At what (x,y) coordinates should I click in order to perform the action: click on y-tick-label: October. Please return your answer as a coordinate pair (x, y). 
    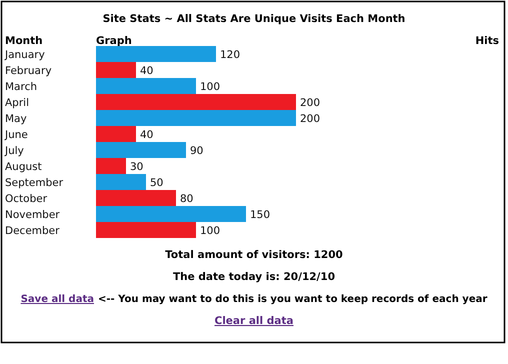
    Looking at the image, I should click on (26, 199).